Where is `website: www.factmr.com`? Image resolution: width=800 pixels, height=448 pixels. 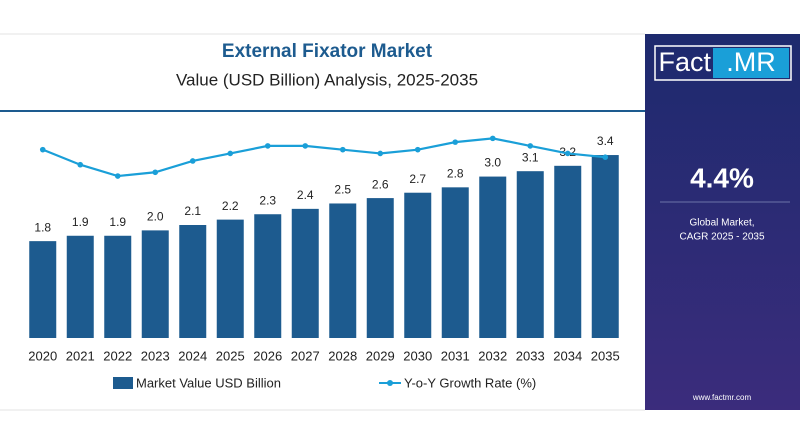
website: www.factmr.com is located at coordinates (722, 397).